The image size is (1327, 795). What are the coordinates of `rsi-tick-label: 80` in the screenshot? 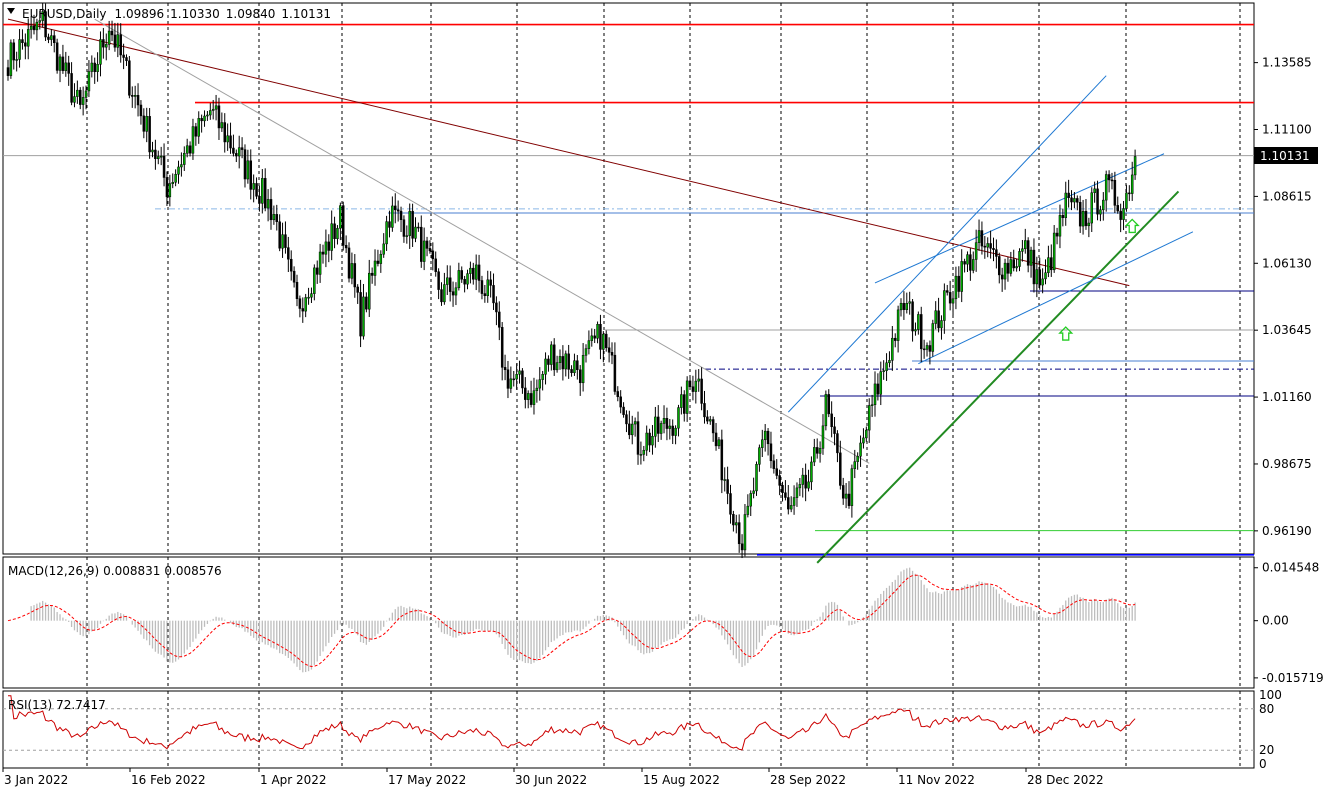 It's located at (1266, 709).